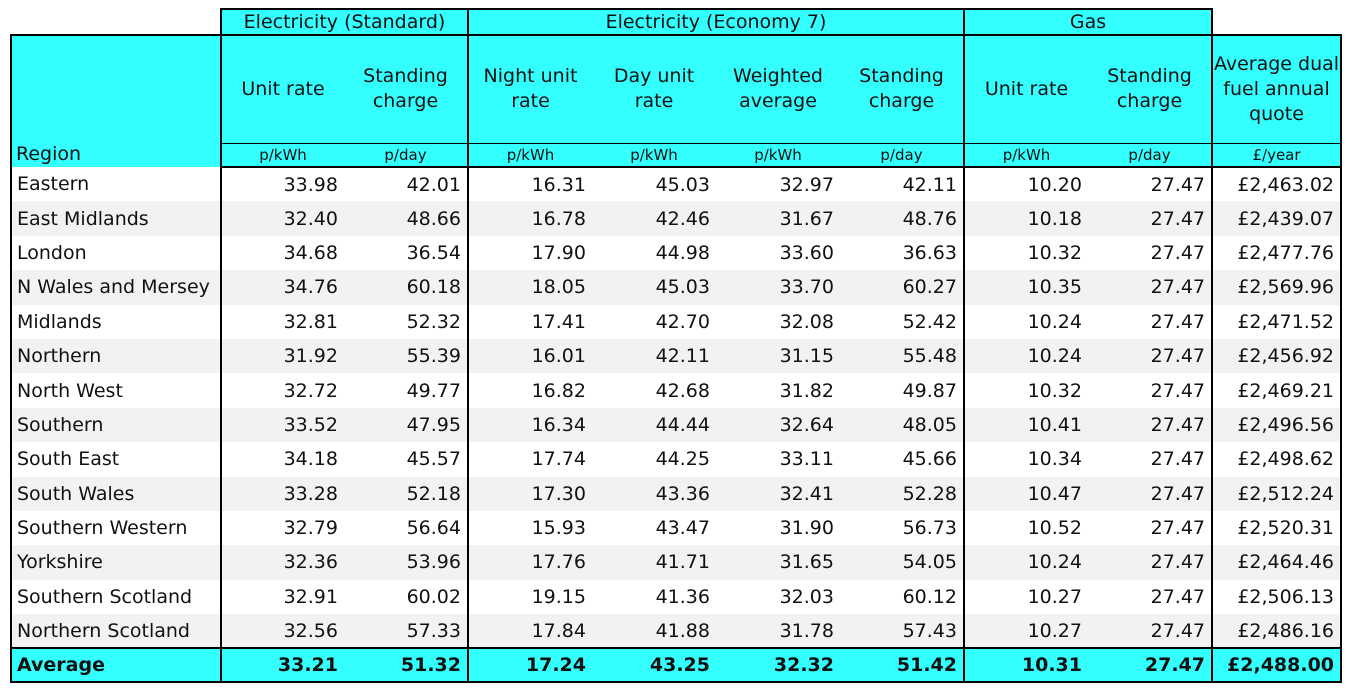 This screenshot has height=691, width=1349. What do you see at coordinates (282, 631) in the screenshot?
I see `table-cell: 32.56` at bounding box center [282, 631].